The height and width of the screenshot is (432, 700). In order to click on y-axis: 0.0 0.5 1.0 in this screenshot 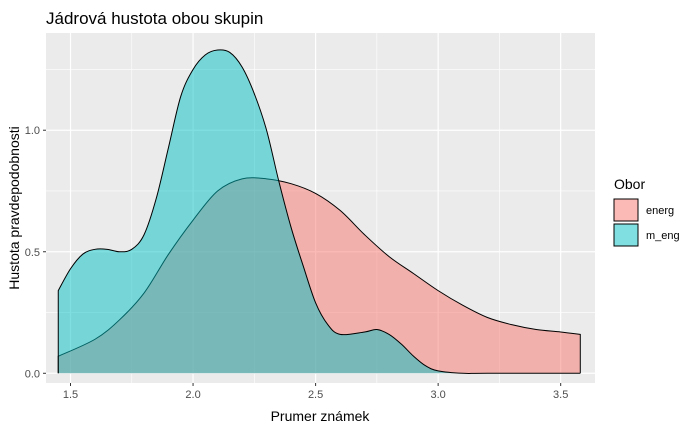, I will do `click(35, 252)`.